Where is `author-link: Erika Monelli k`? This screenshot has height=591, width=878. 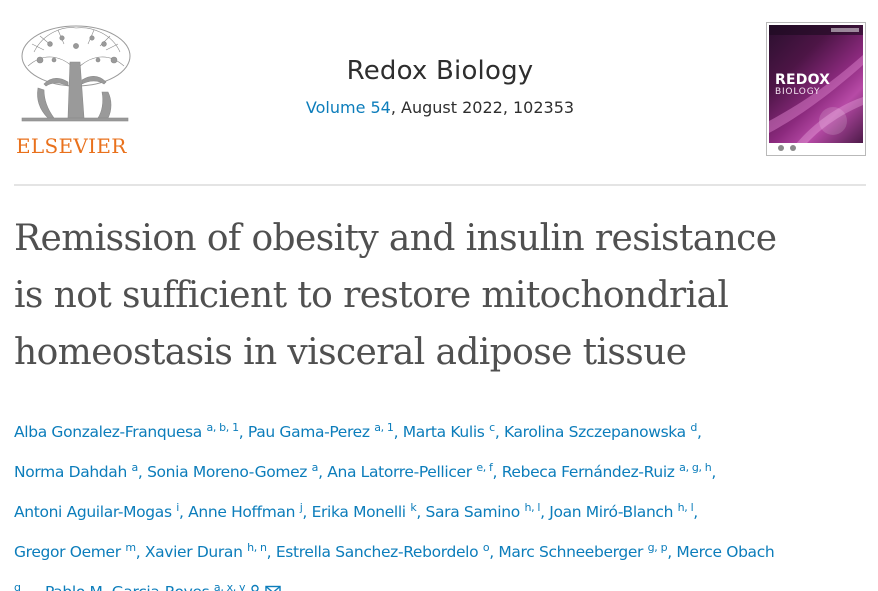
author-link: Erika Monelli k is located at coordinates (364, 511).